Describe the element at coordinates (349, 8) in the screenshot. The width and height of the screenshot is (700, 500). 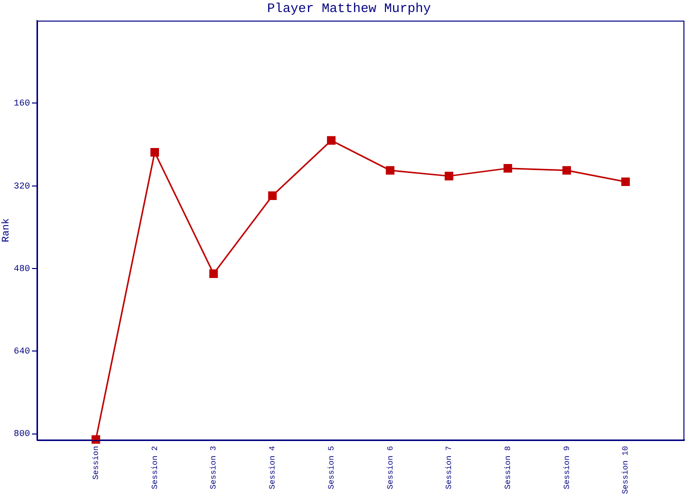
I see `chart-title: Player Matthew Murphy` at that location.